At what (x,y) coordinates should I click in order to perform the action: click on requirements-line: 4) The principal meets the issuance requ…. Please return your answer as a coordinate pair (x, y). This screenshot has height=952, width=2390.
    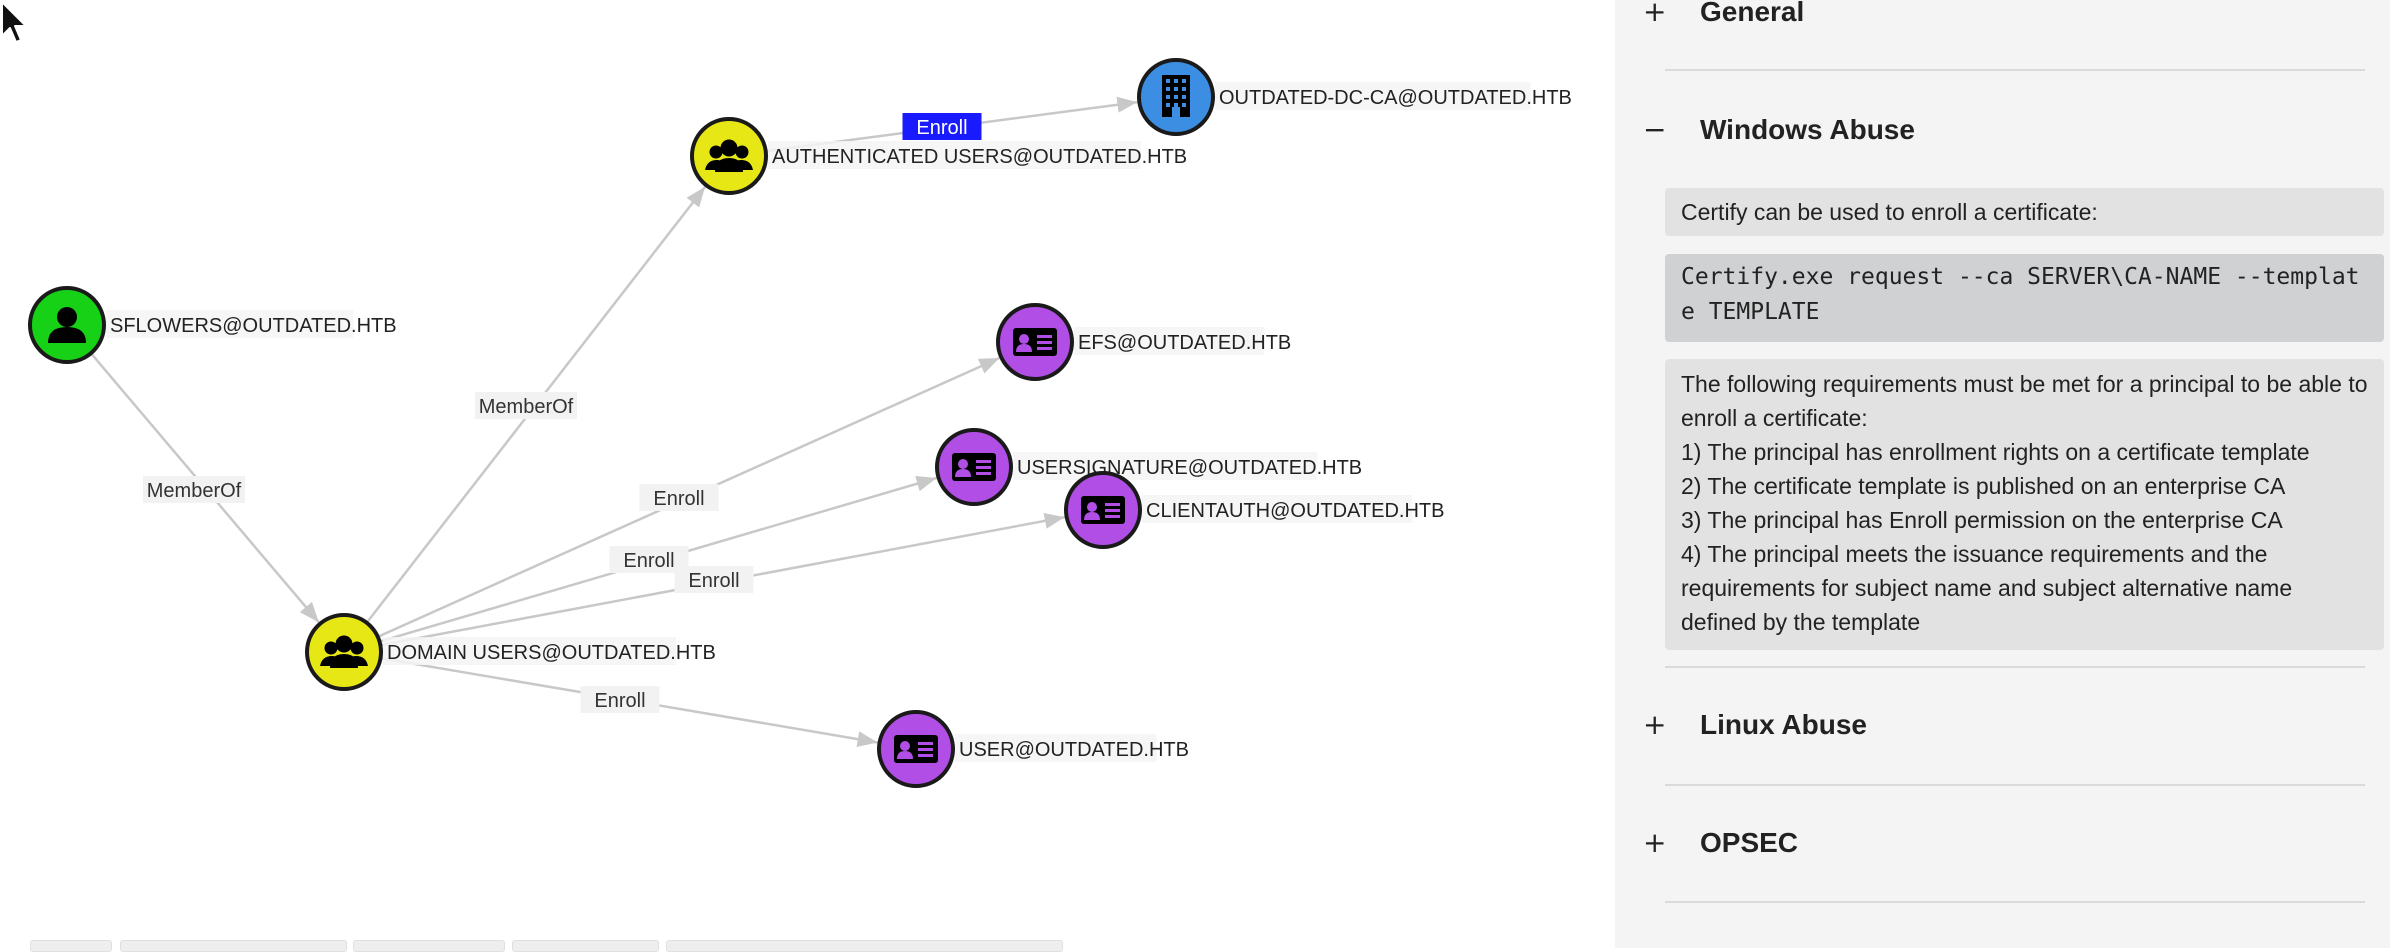
    Looking at the image, I should click on (1987, 588).